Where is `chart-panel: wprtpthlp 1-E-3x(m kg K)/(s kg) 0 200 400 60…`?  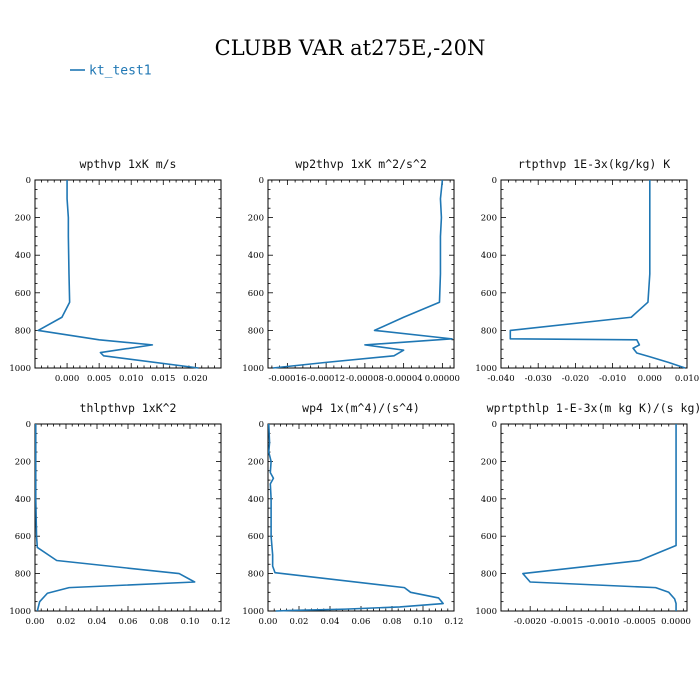 chart-panel: wprtpthlp 1-E-3x(m kg K)/(s kg) 0 200 400 60… is located at coordinates (587, 514).